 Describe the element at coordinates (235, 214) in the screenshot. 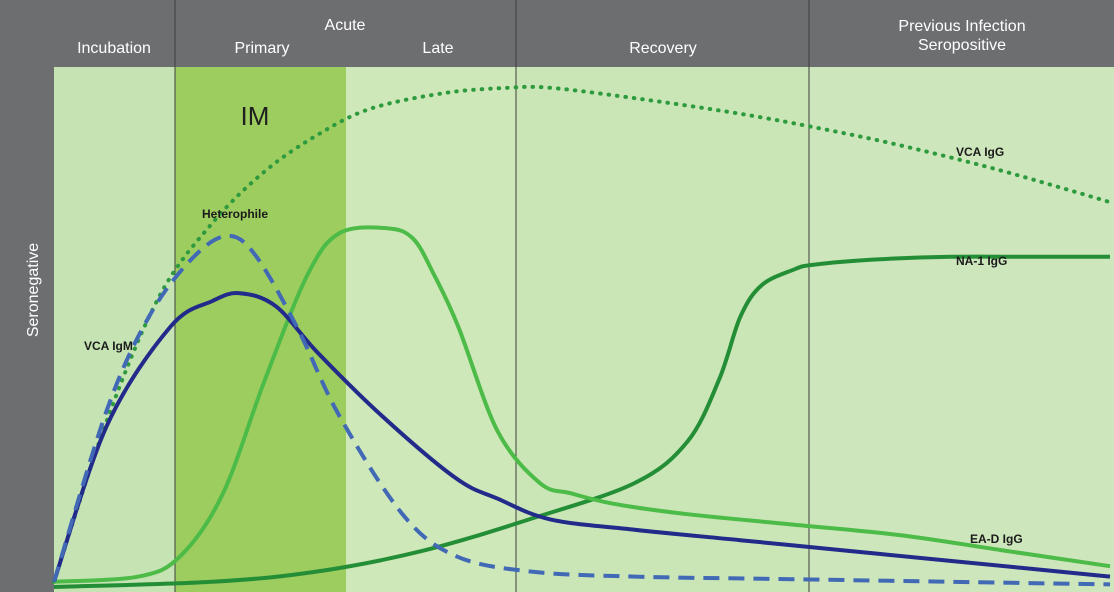

I see `series-label-heterophile: Heterophile` at that location.